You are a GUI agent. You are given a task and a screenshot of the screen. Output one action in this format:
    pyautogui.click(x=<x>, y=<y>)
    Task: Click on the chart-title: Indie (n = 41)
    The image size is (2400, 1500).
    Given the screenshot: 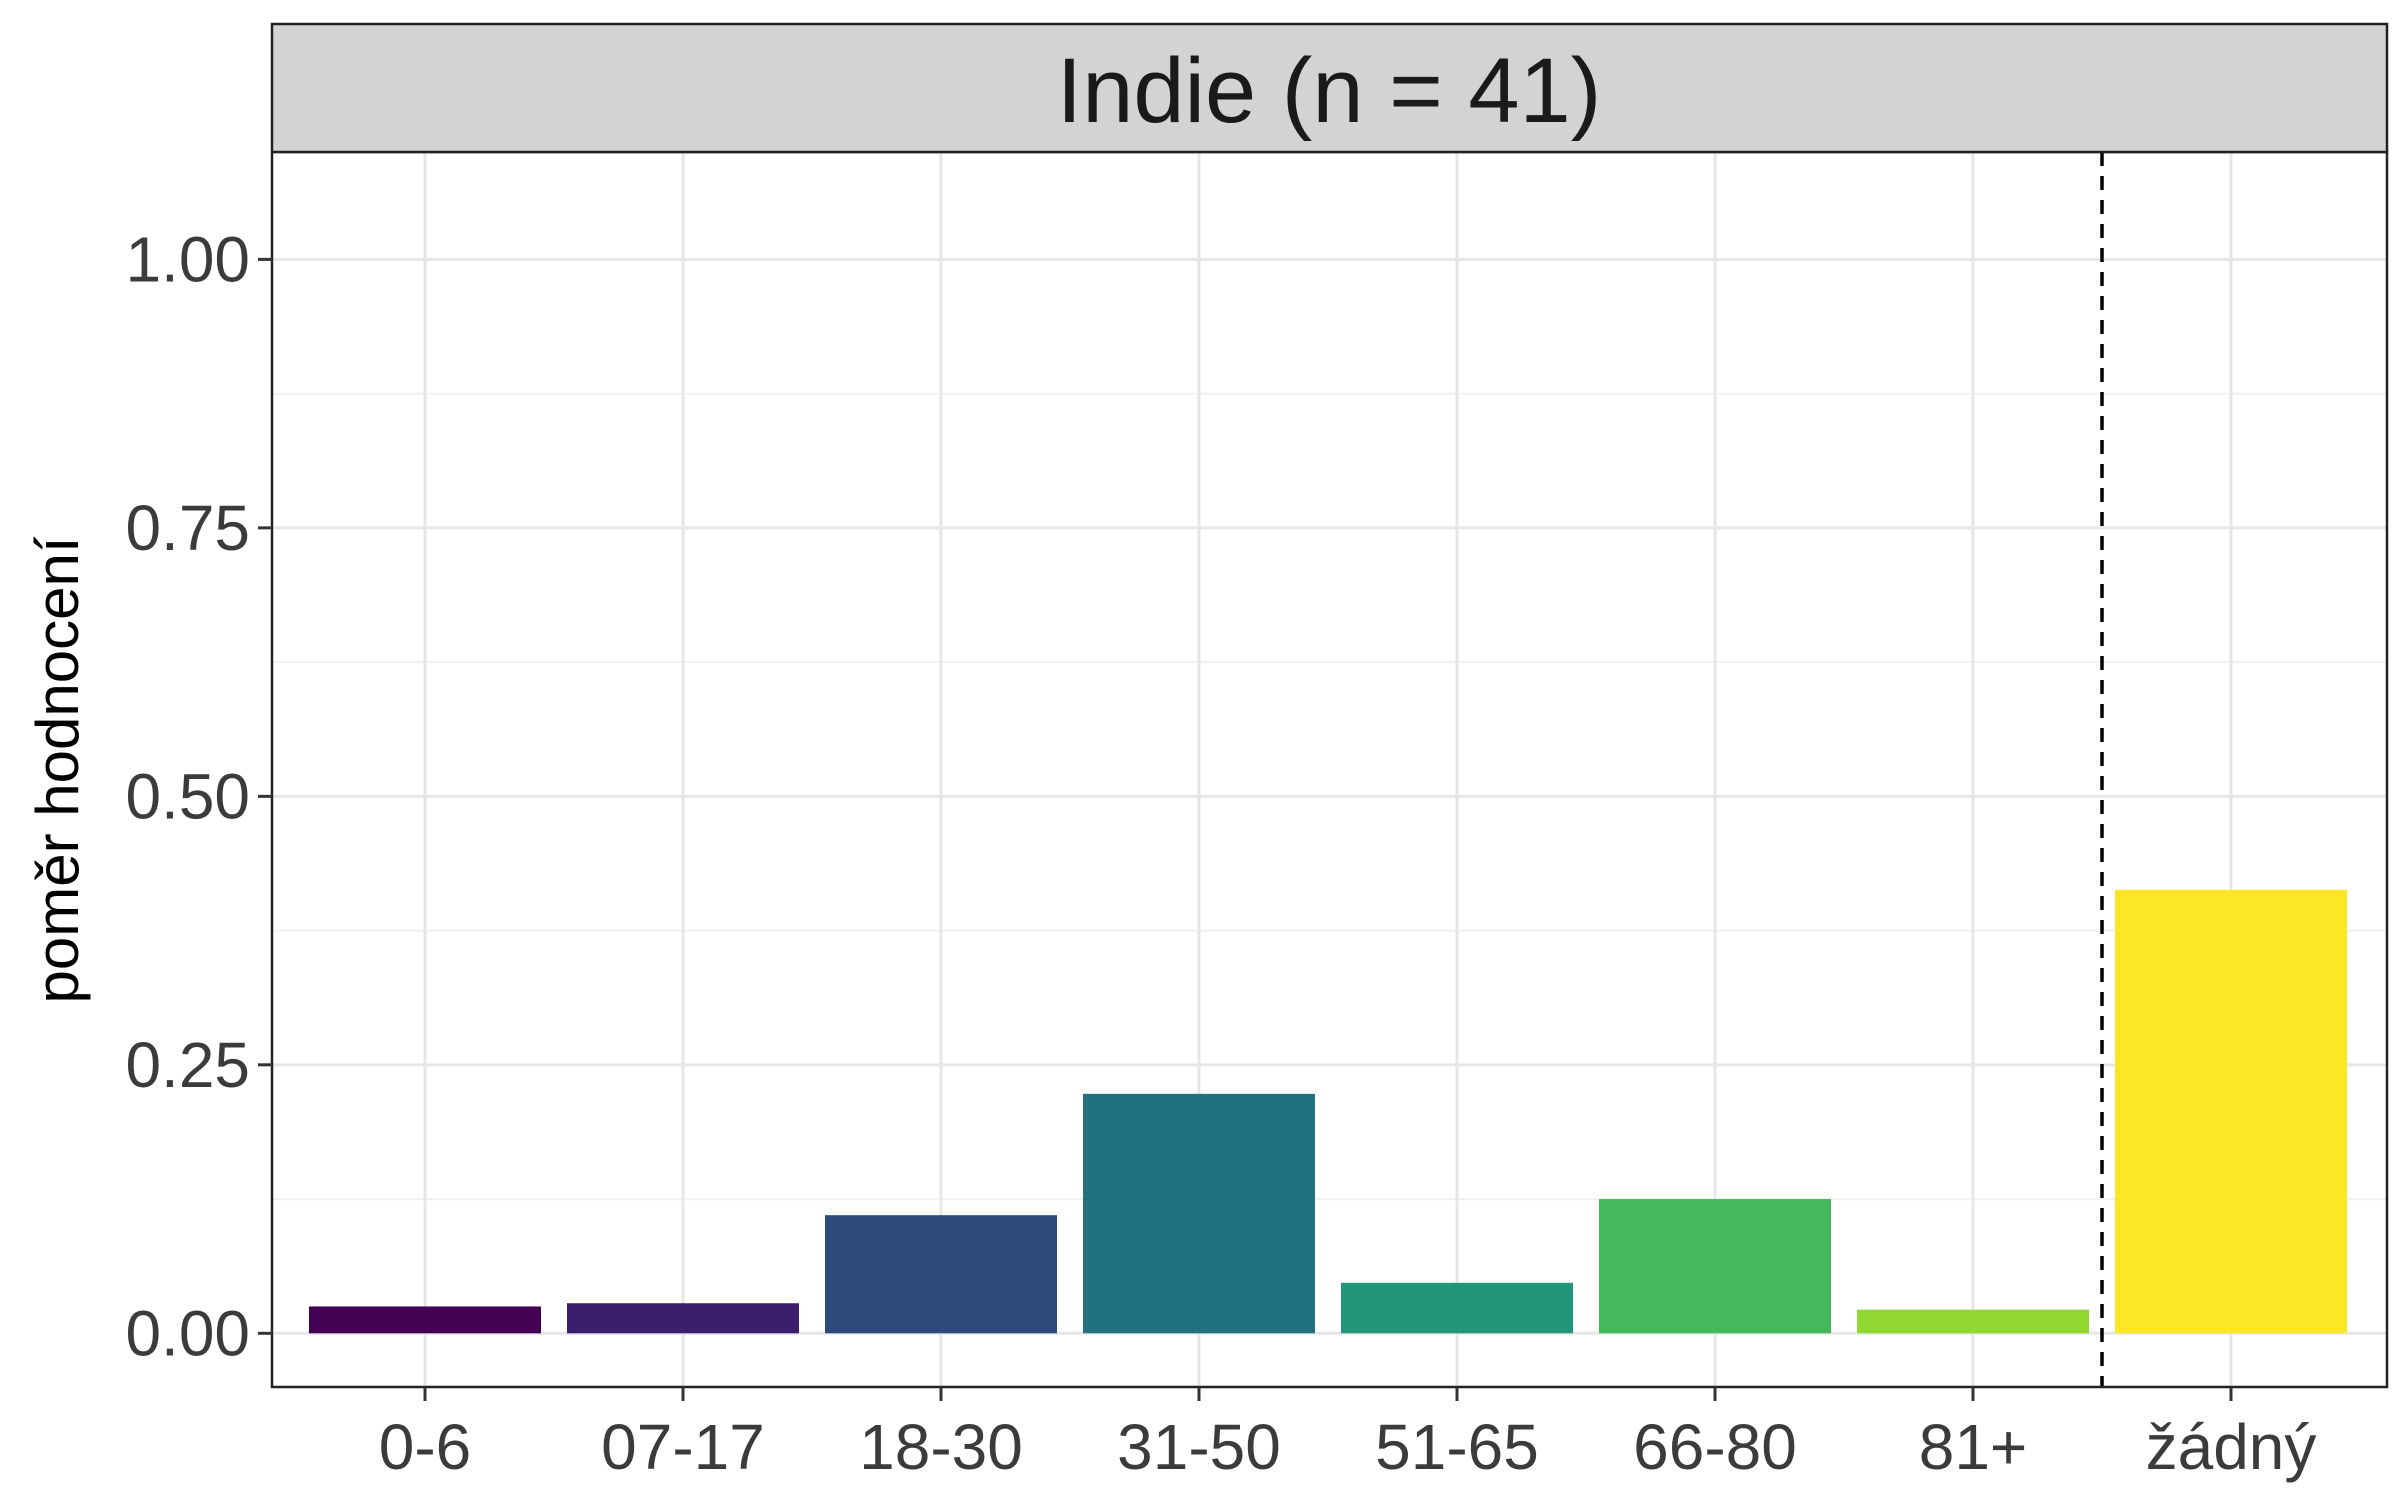 What is the action you would take?
    pyautogui.click(x=1329, y=91)
    